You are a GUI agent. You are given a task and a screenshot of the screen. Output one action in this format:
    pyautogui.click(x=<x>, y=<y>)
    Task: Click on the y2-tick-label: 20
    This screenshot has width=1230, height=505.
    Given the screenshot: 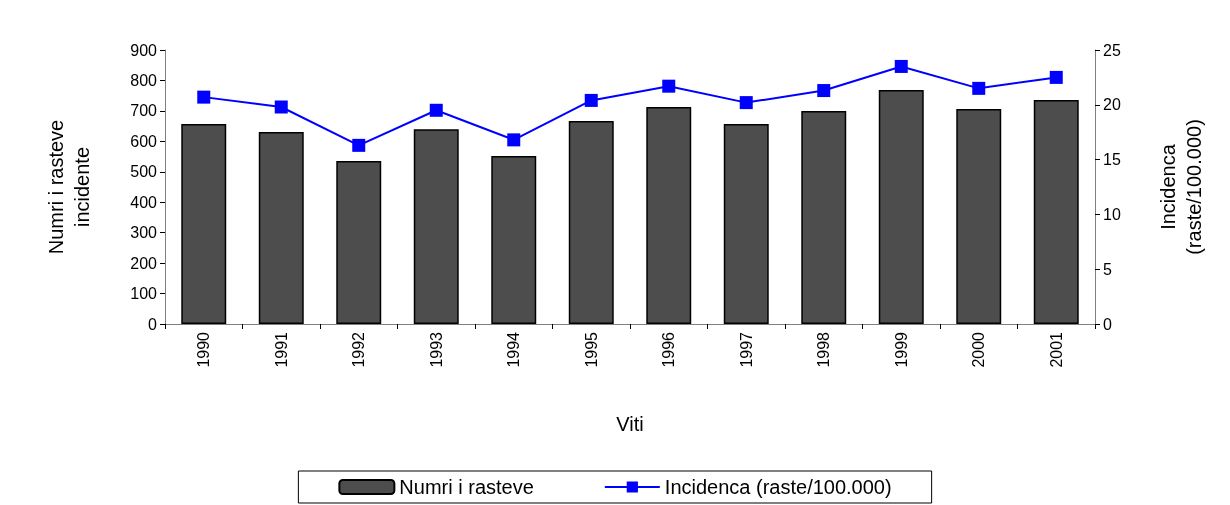 What is the action you would take?
    pyautogui.click(x=1112, y=105)
    